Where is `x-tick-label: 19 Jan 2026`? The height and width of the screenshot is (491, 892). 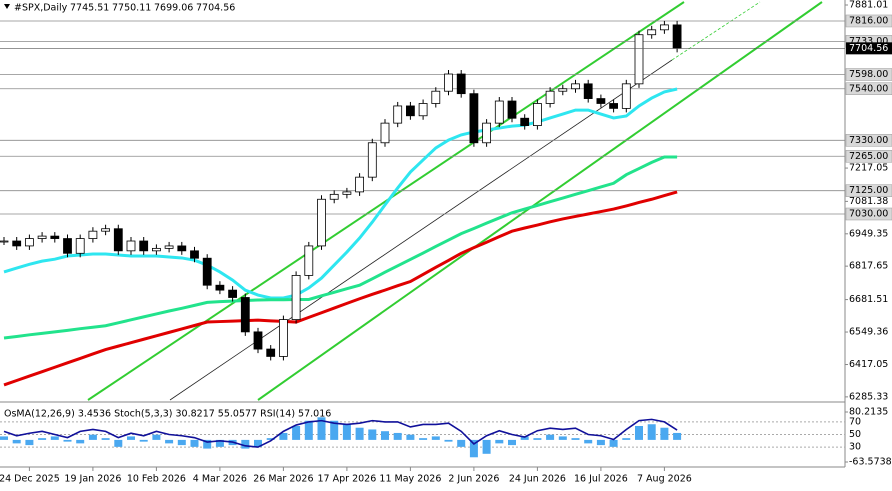
x-tick-label: 19 Jan 2026 is located at coordinates (92, 479).